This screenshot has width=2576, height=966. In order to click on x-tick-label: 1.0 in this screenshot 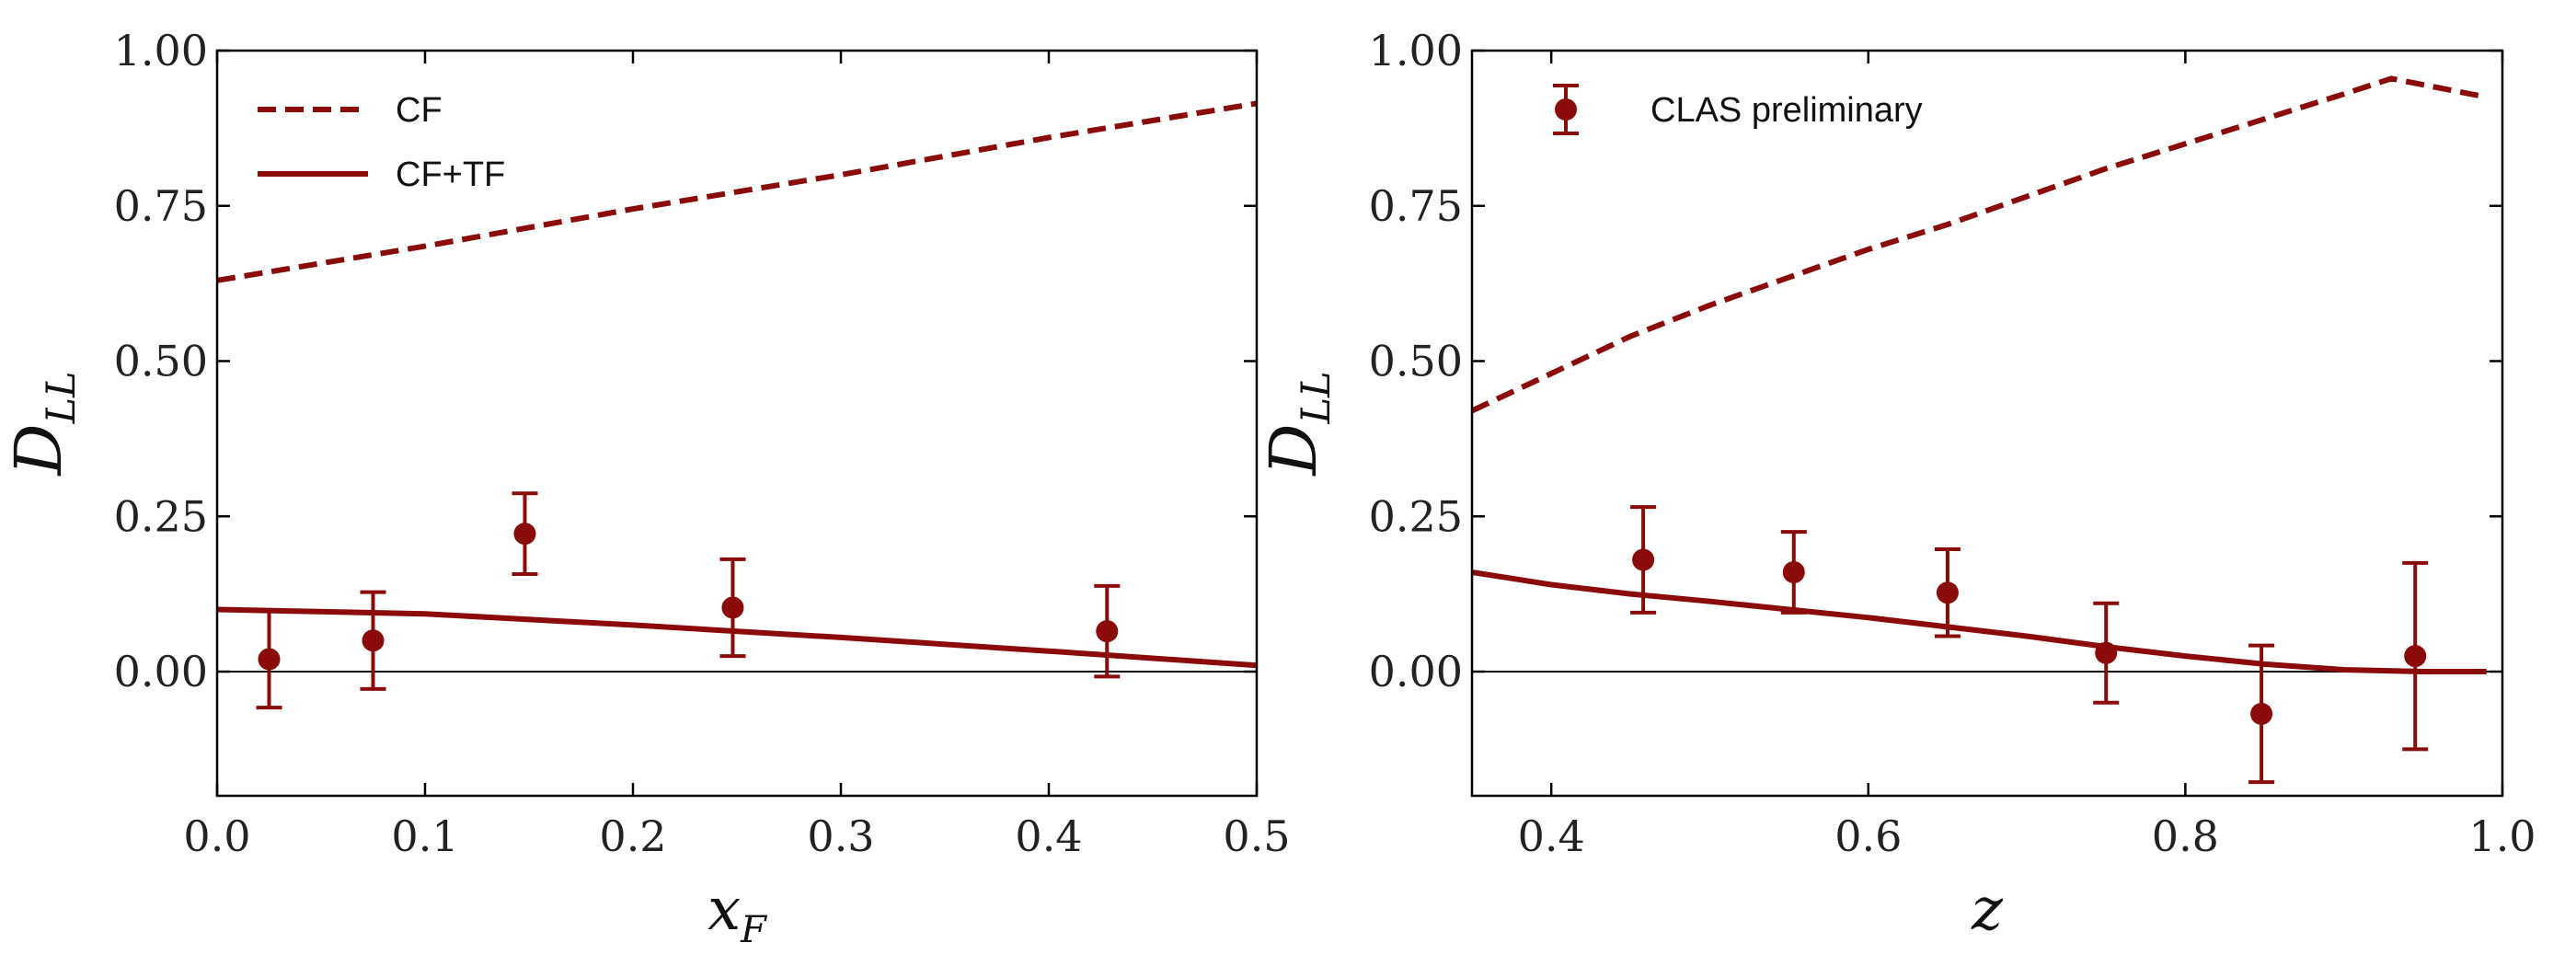, I will do `click(2502, 836)`.